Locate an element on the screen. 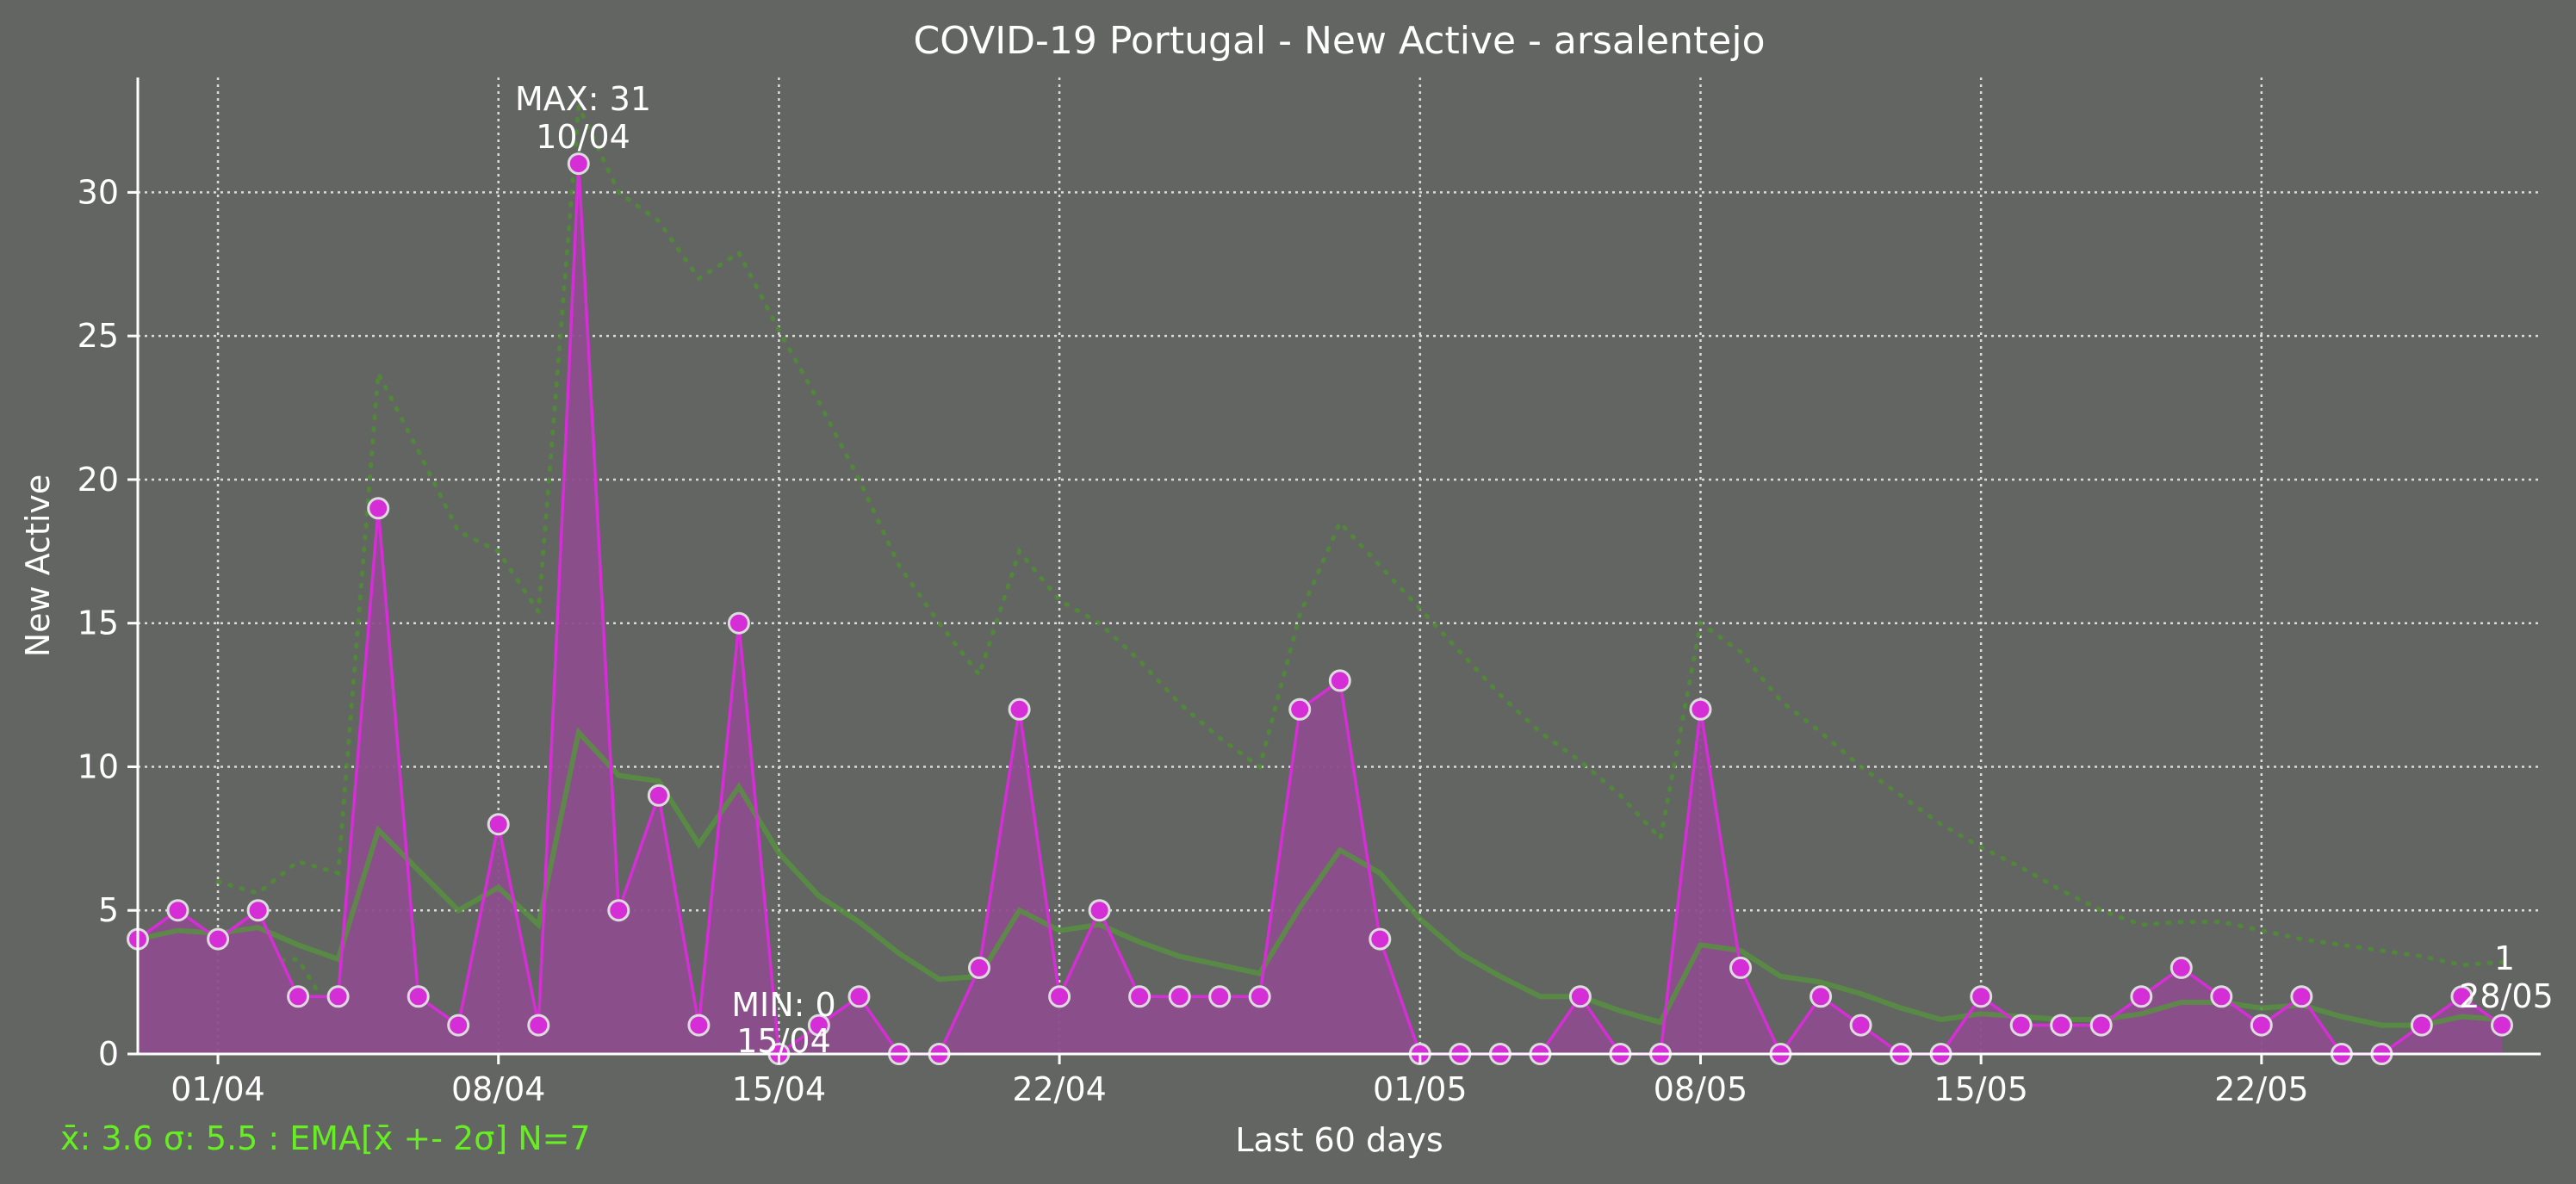  x-tick-label: 08/04 is located at coordinates (498, 1089).